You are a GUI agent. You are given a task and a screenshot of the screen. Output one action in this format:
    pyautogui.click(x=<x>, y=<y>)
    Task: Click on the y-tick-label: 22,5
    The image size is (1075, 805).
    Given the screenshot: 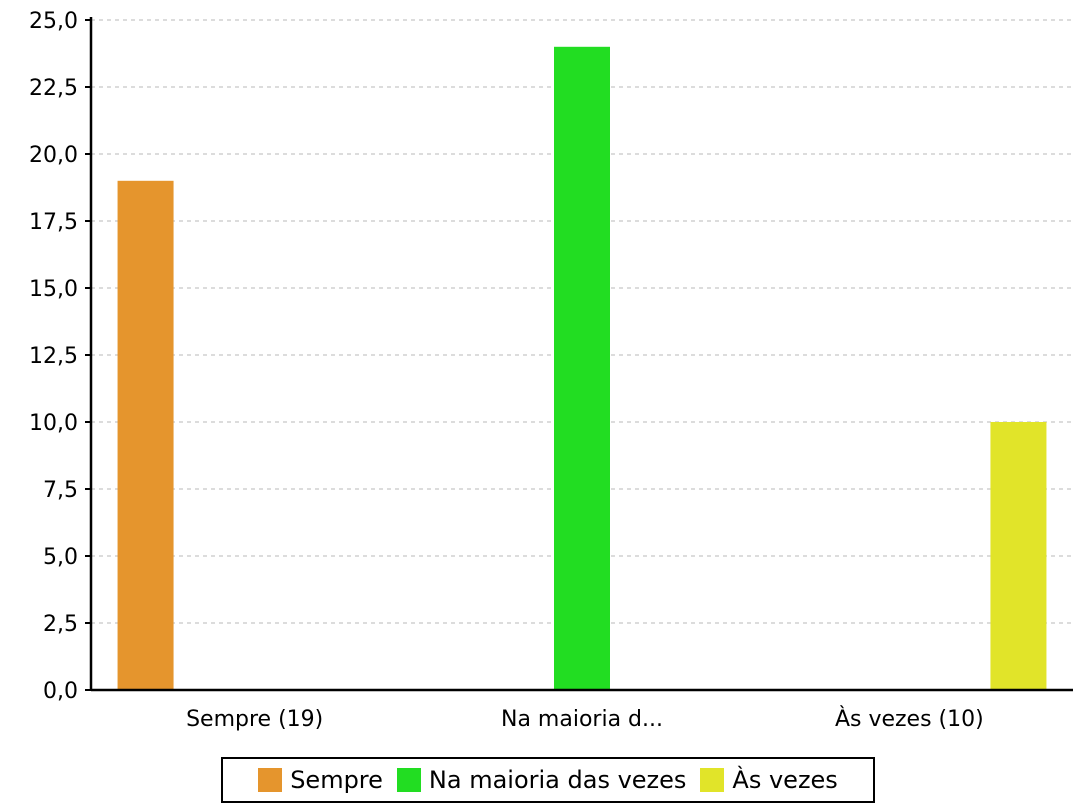 What is the action you would take?
    pyautogui.click(x=53, y=88)
    